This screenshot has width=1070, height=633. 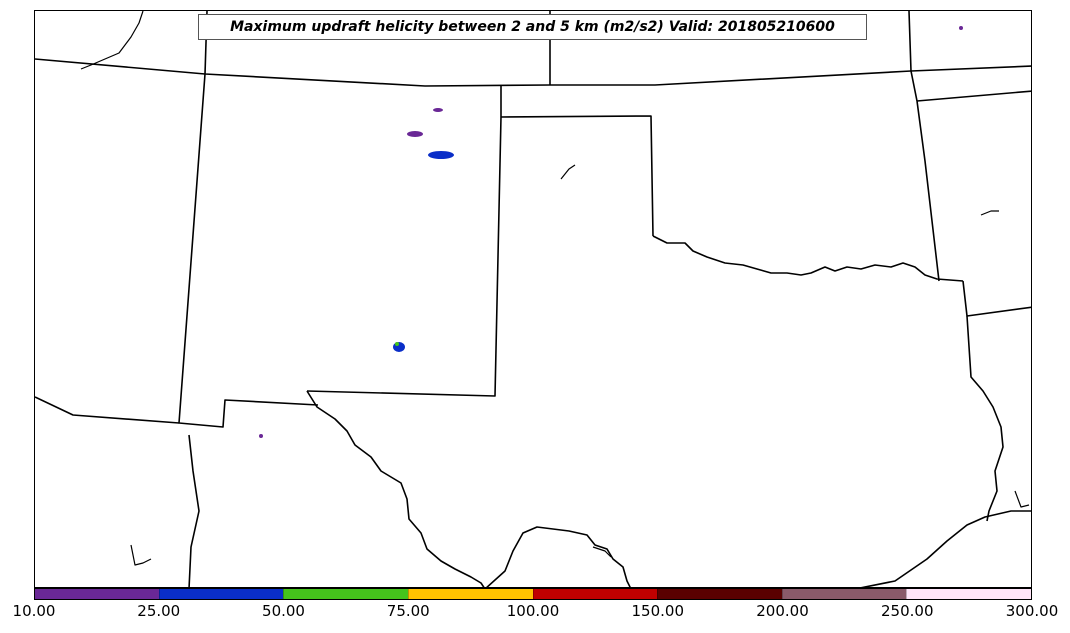 I want to click on colorbar-tick-label: 200.00, so click(x=782, y=611).